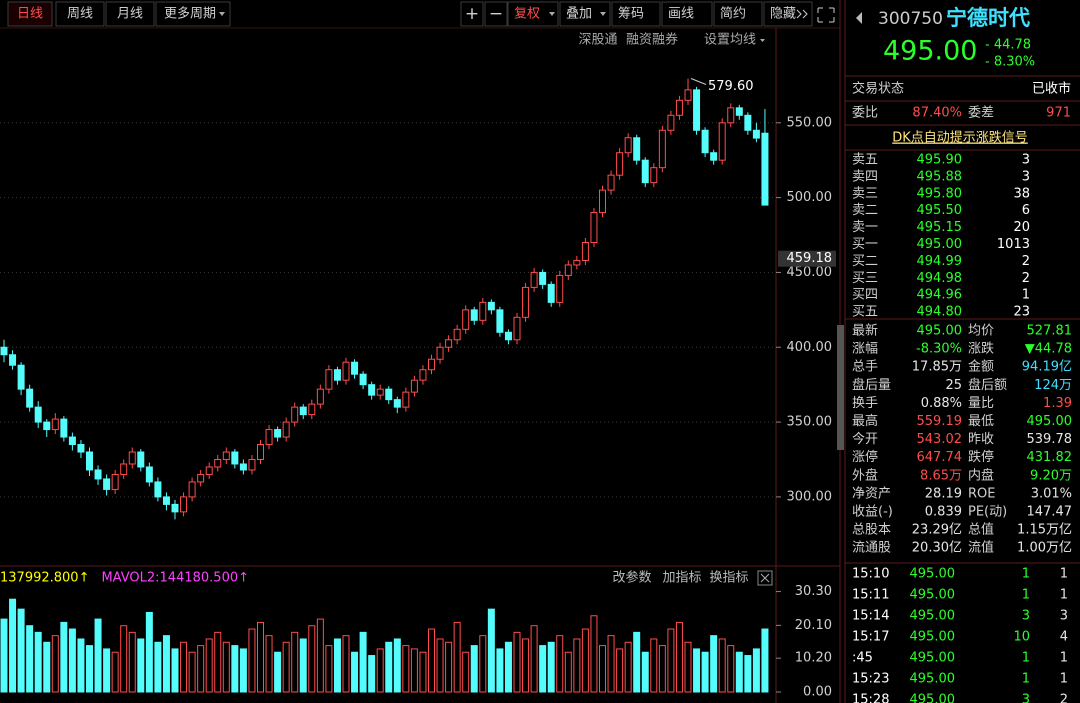 This screenshot has width=1080, height=703. What do you see at coordinates (681, 578) in the screenshot?
I see `indicator-button: 加指标` at bounding box center [681, 578].